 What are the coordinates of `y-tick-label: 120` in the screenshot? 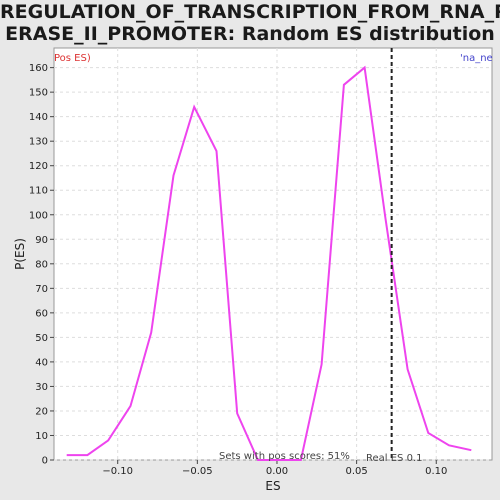 It's located at (38, 166).